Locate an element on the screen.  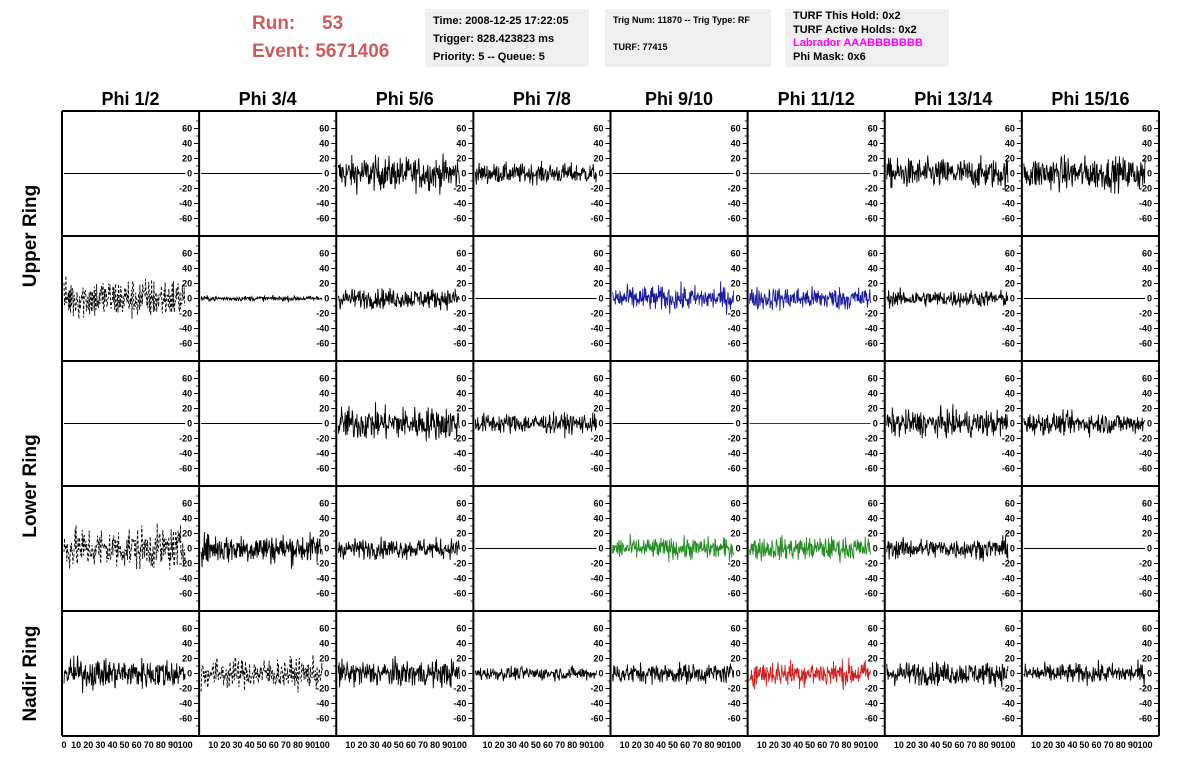
column-header: Phi 9/10 is located at coordinates (679, 99).